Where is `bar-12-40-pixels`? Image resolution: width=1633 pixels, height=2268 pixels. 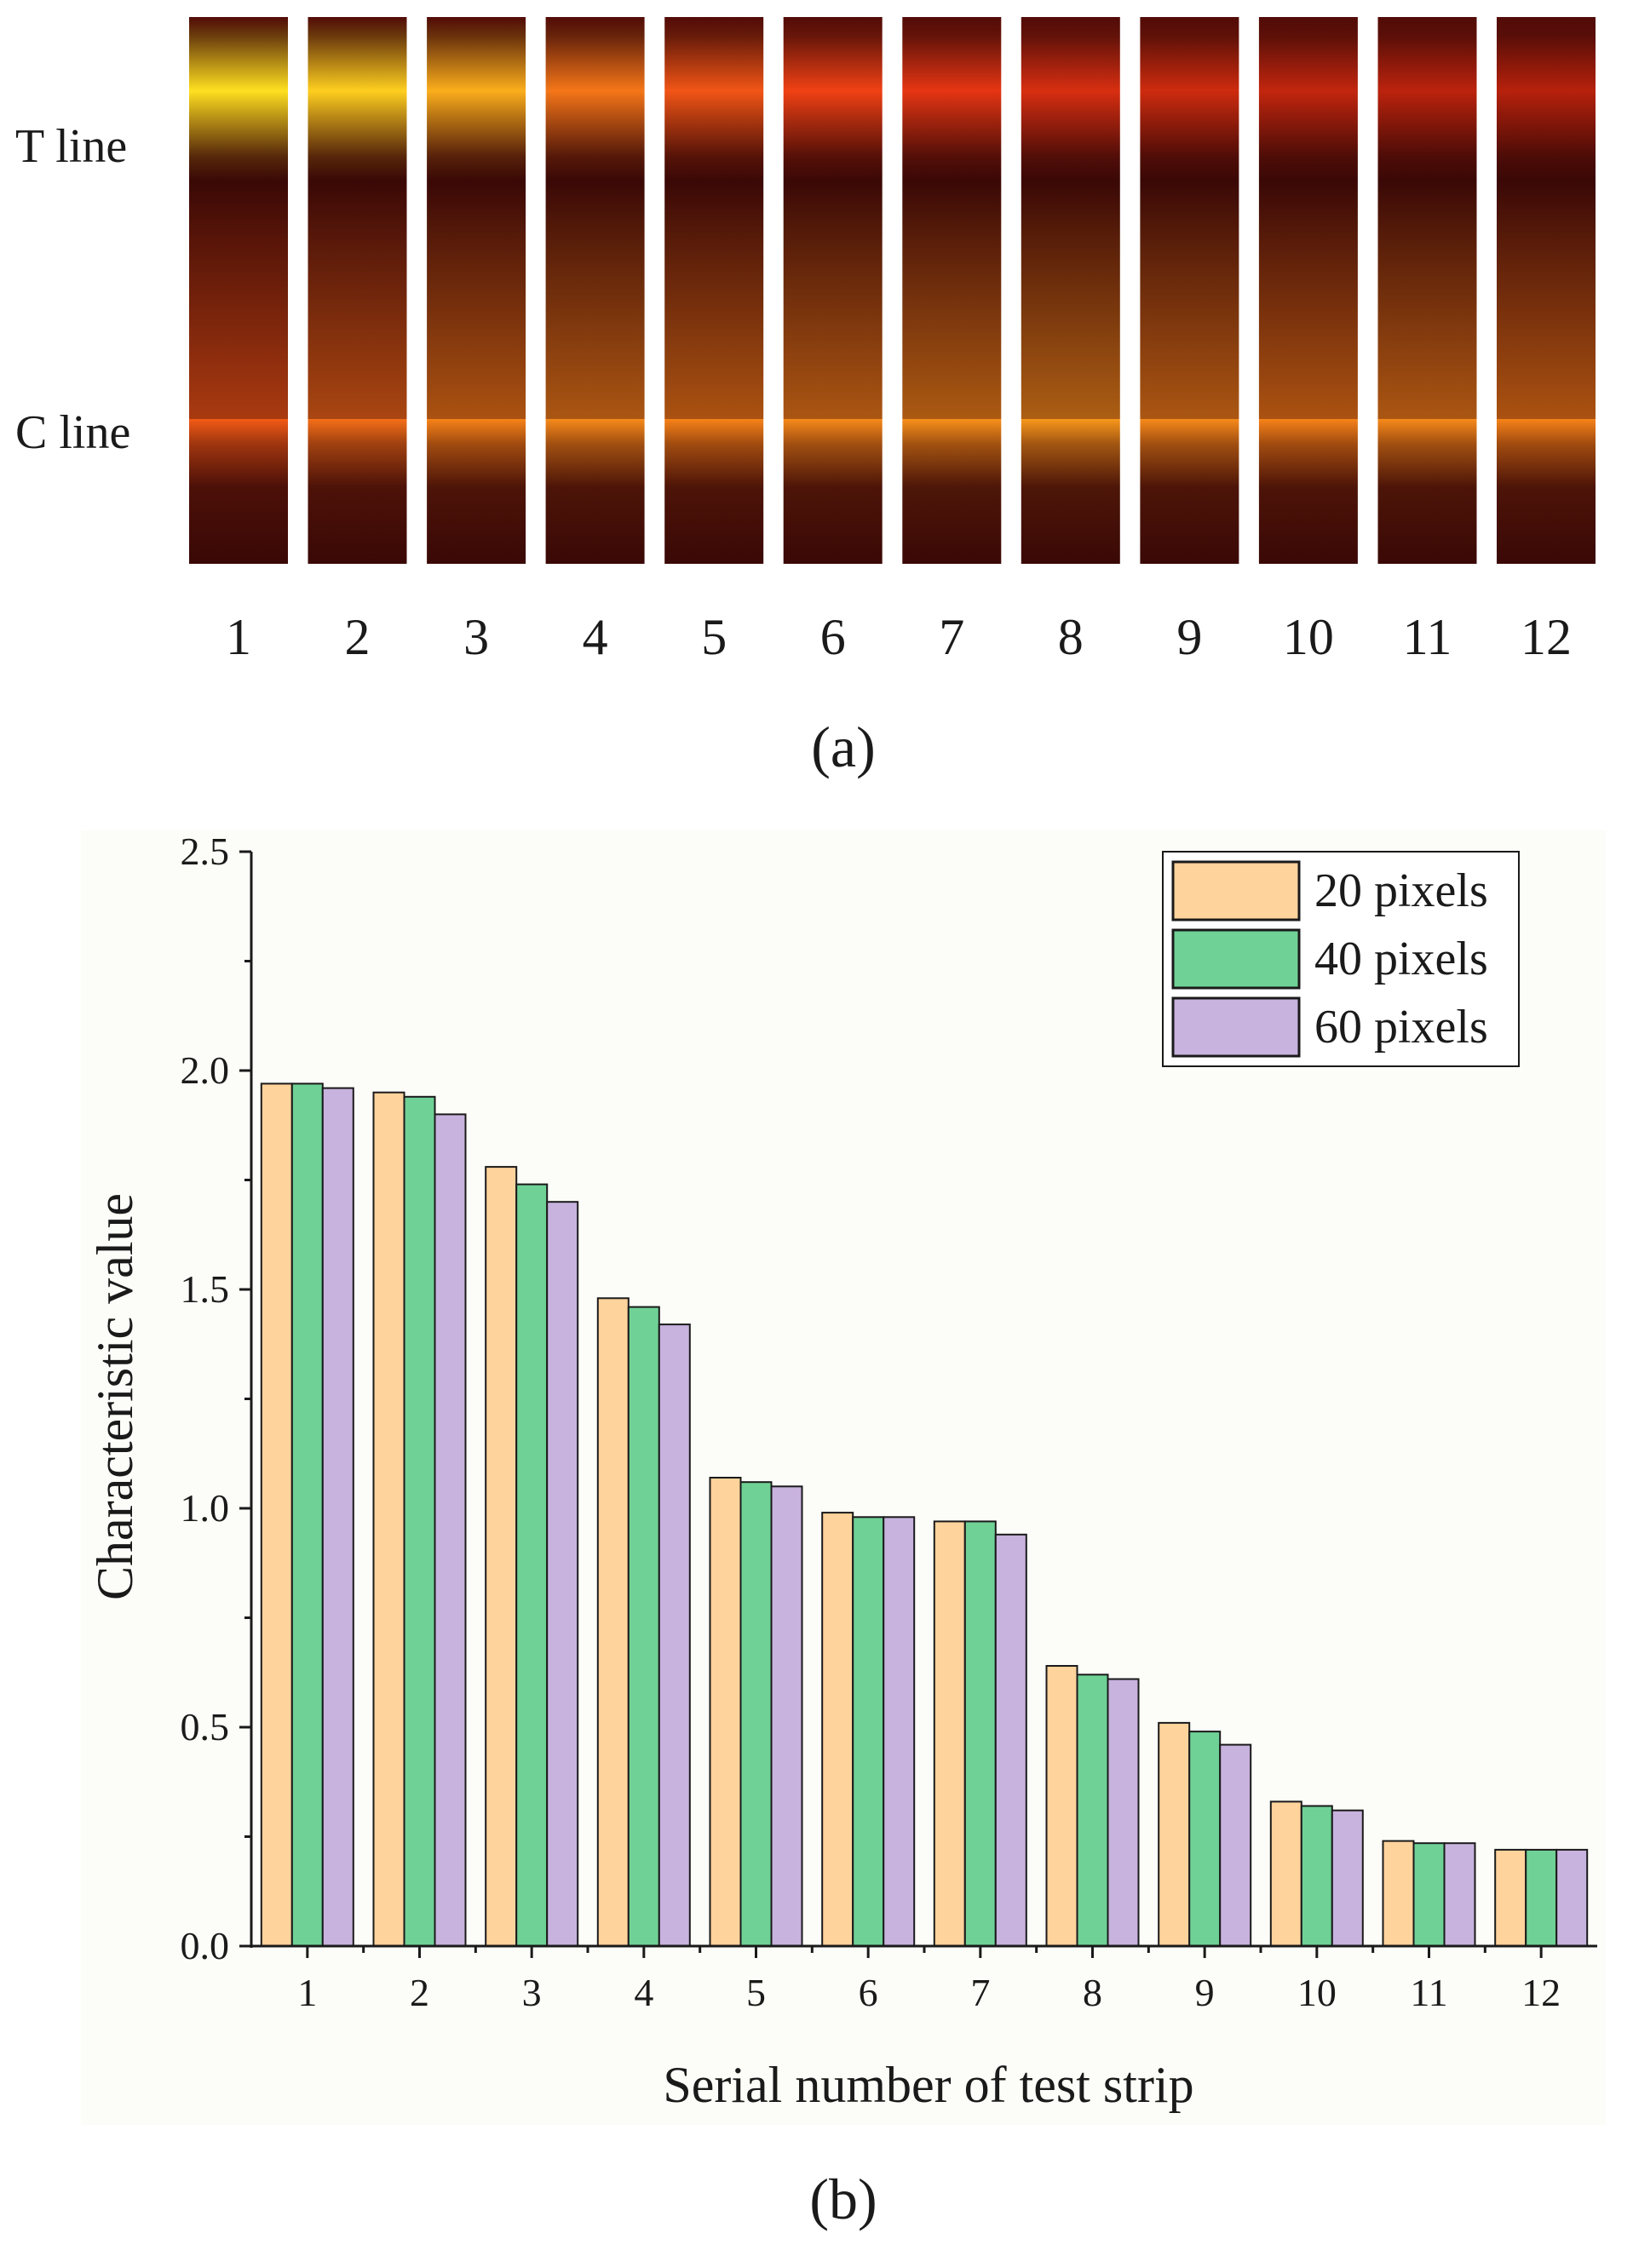
bar-12-40-pixels is located at coordinates (1541, 1897).